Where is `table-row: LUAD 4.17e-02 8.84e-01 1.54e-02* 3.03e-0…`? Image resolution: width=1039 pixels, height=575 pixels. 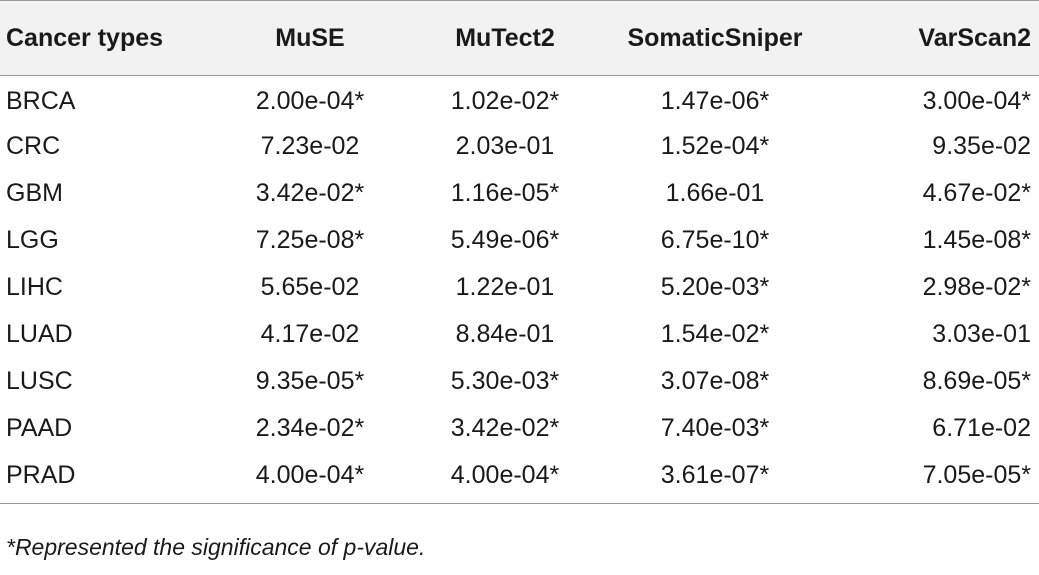
table-row: LUAD 4.17e-02 8.84e-01 1.54e-02* 3.03e-0… is located at coordinates (519, 334).